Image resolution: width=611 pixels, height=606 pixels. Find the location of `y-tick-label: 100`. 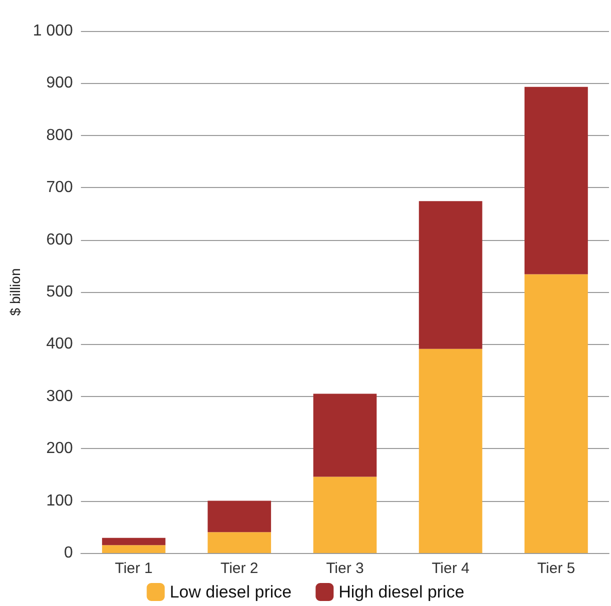

y-tick-label: 100 is located at coordinates (60, 501).